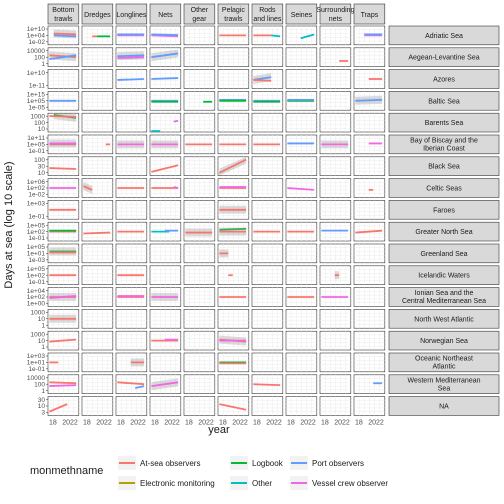  I want to click on y-tick-label: 1e+04, so click(36, 36).